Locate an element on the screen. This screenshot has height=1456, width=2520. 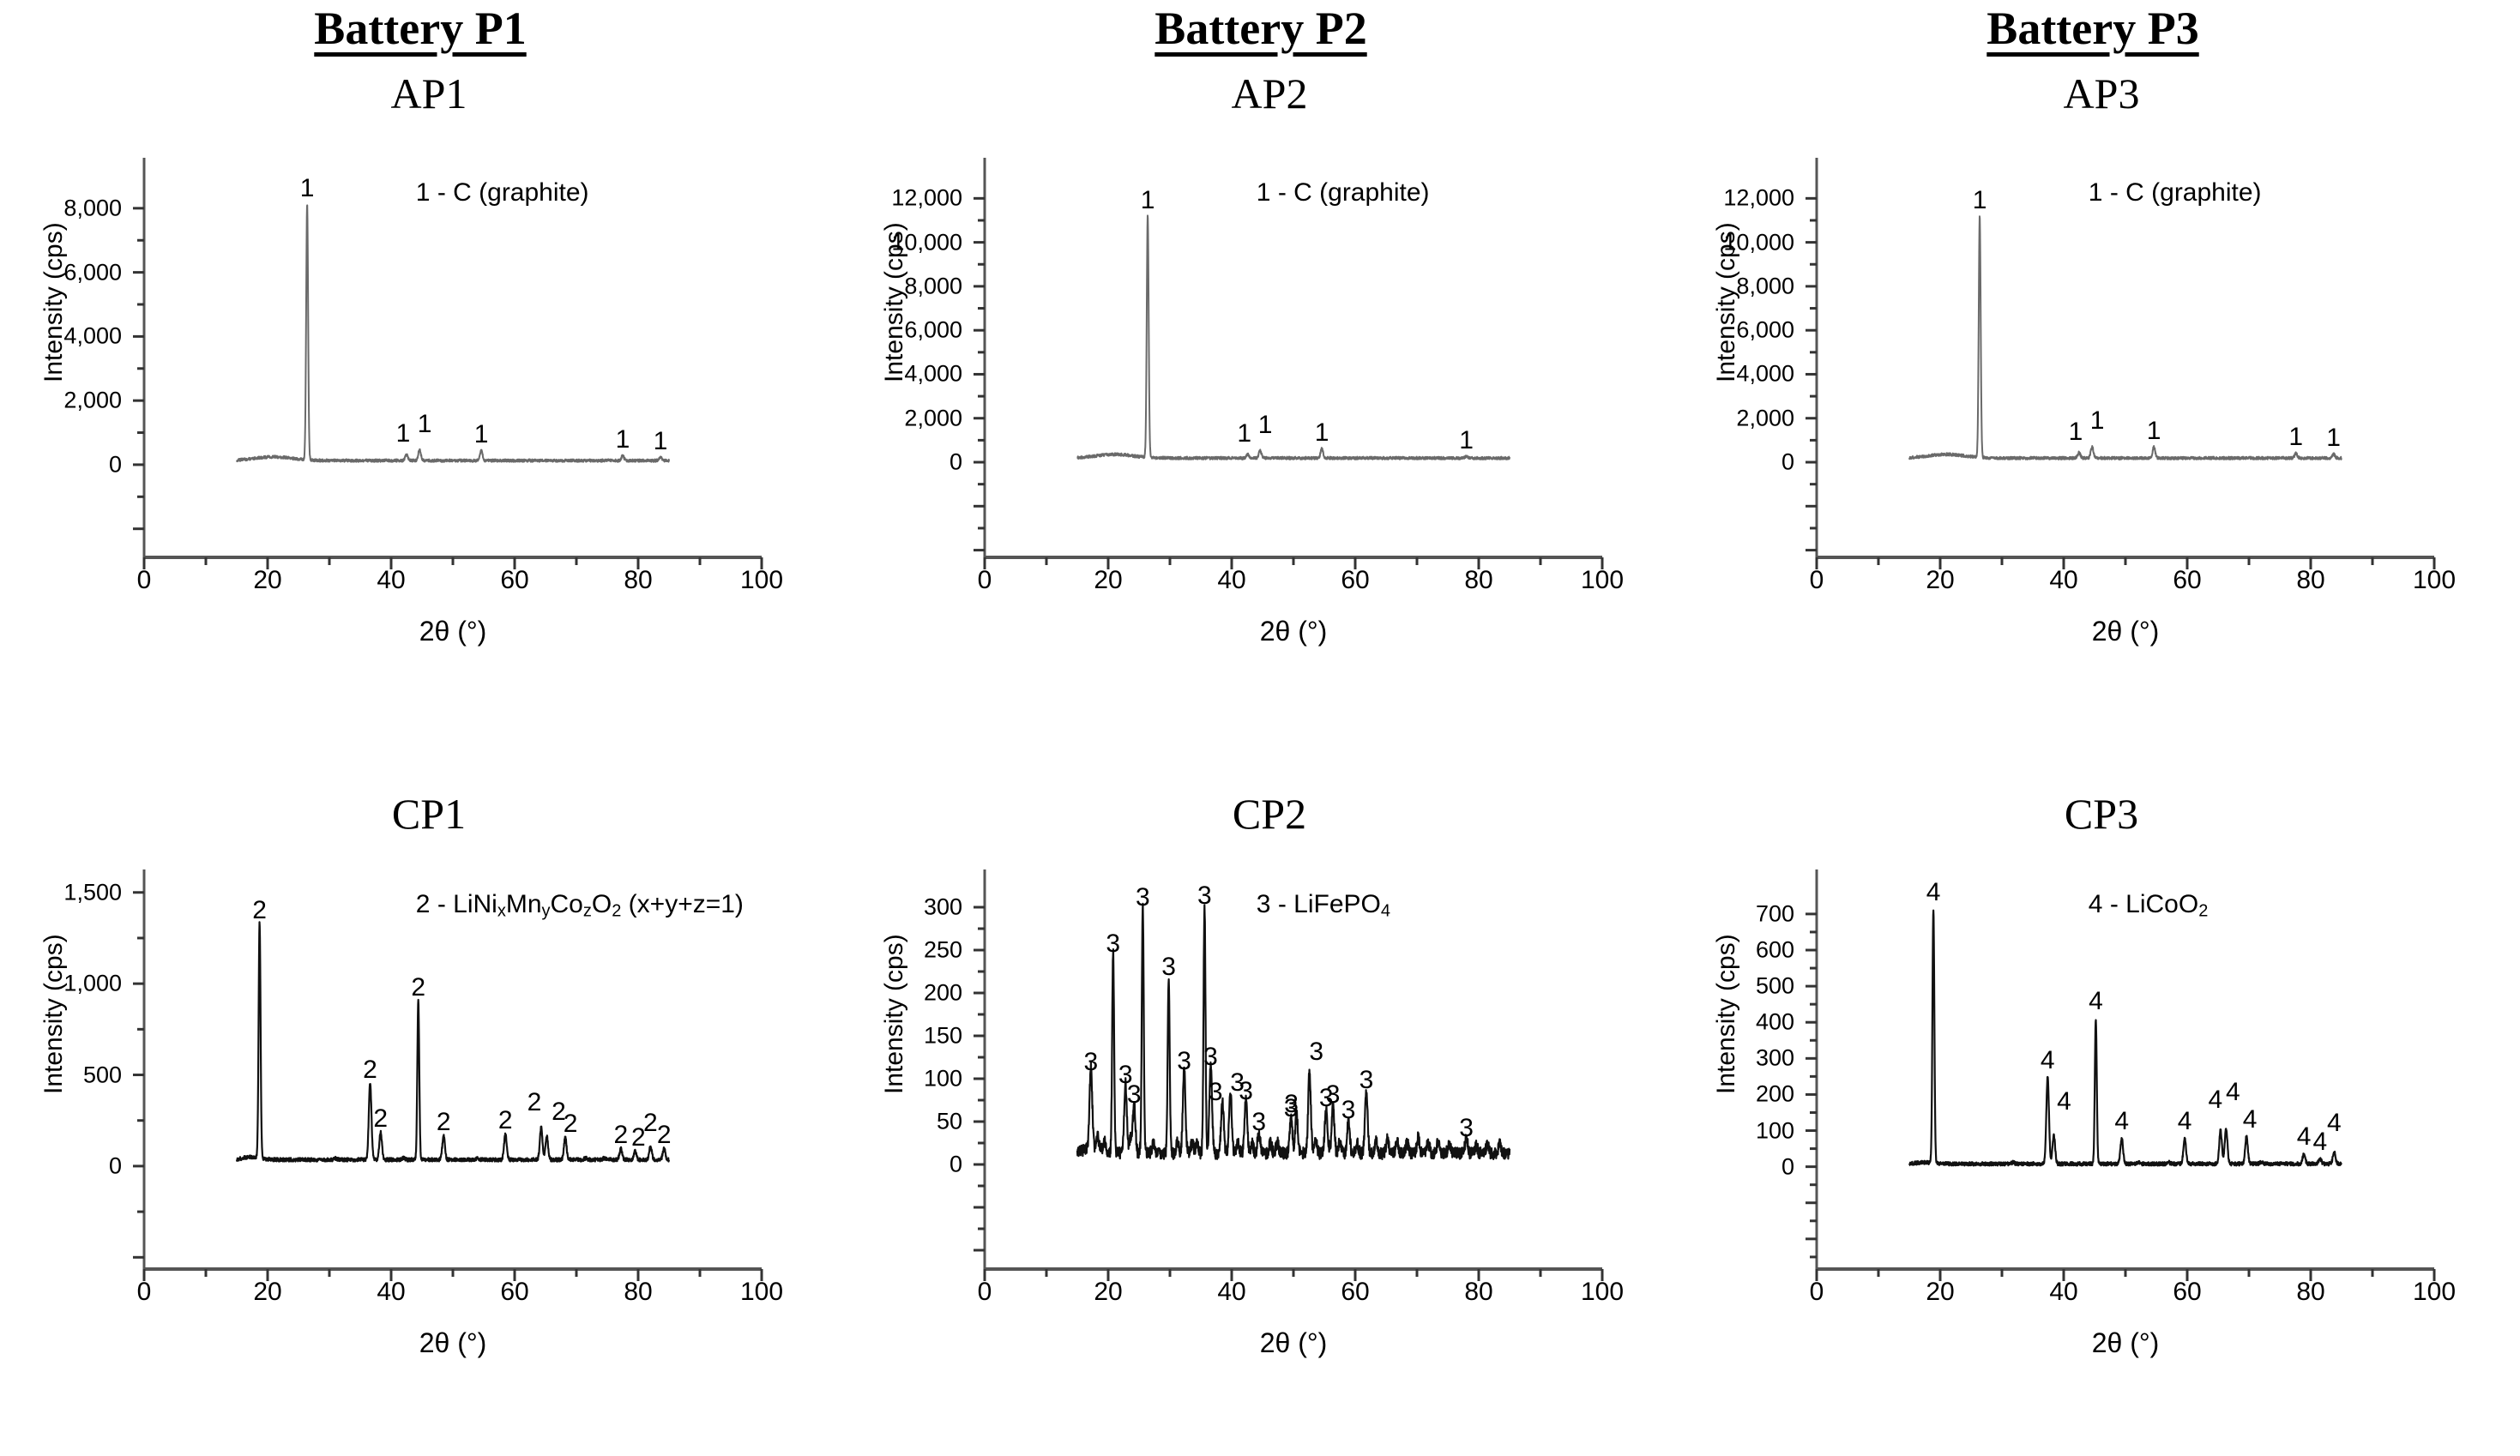
plot-area-ap3 is located at coordinates (2121, 363).